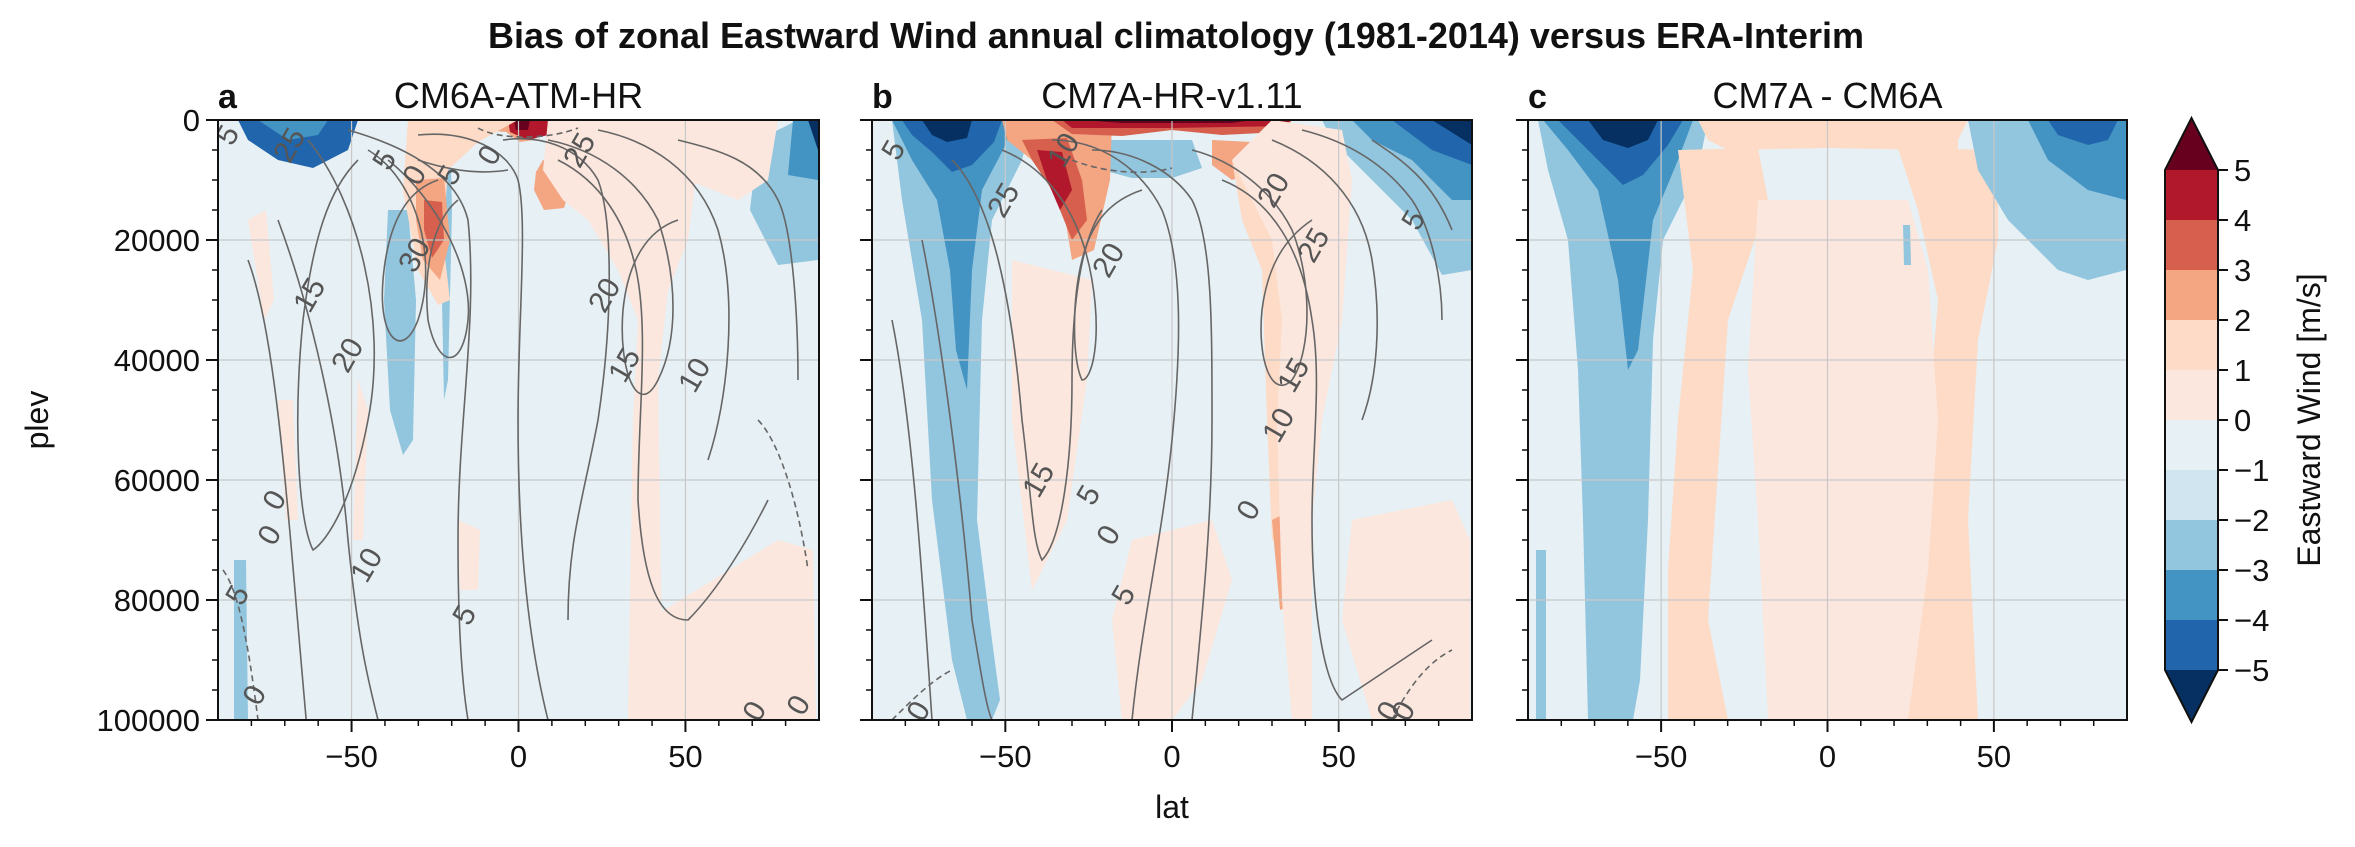  Describe the element at coordinates (228, 97) in the screenshot. I see `panel-letter: a` at that location.